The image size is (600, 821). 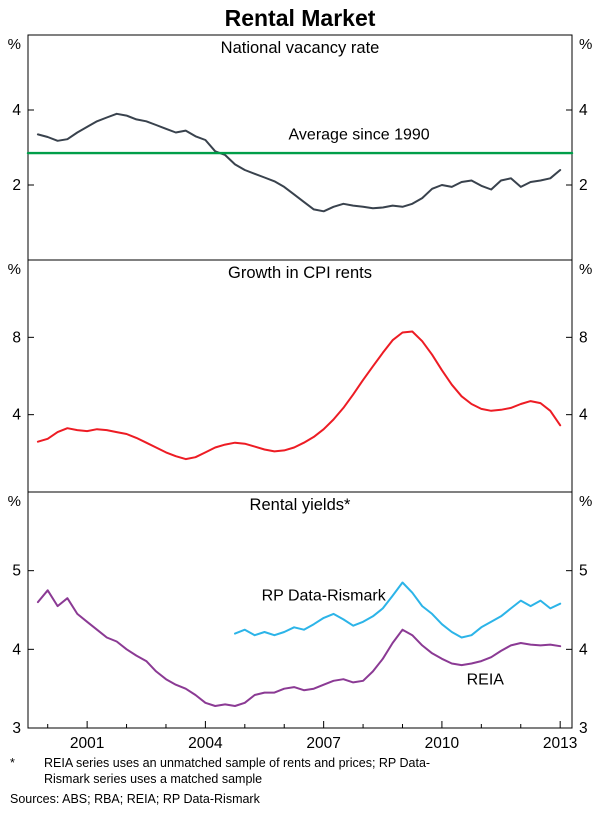 What do you see at coordinates (585, 269) in the screenshot?
I see `panel-2-unit-right: %` at bounding box center [585, 269].